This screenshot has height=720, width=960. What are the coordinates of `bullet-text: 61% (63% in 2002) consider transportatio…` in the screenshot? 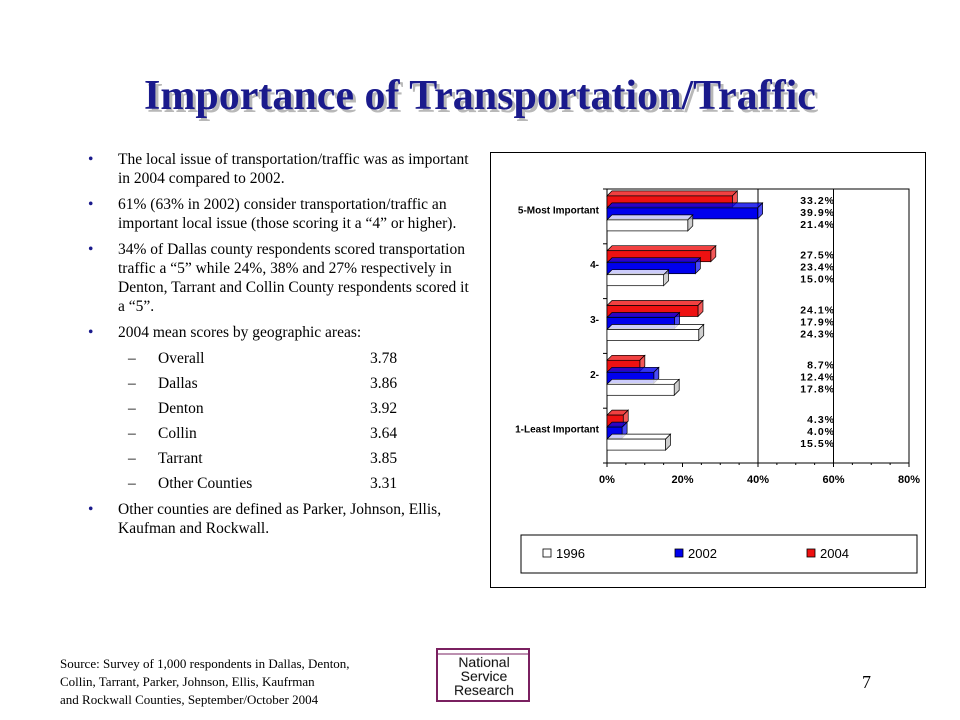 It's located at (287, 214).